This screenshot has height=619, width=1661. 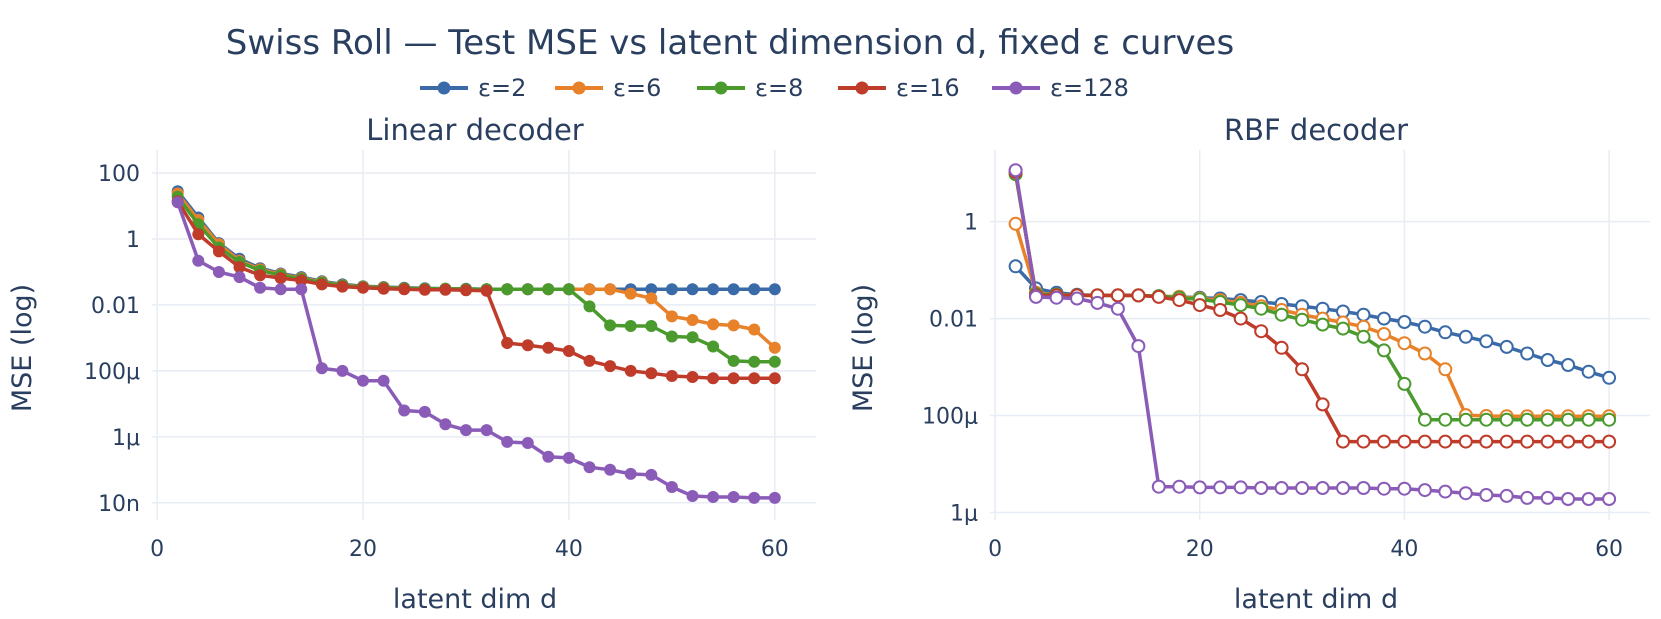 What do you see at coordinates (1097, 302) in the screenshot?
I see `rbf-point-eps-128-d10` at bounding box center [1097, 302].